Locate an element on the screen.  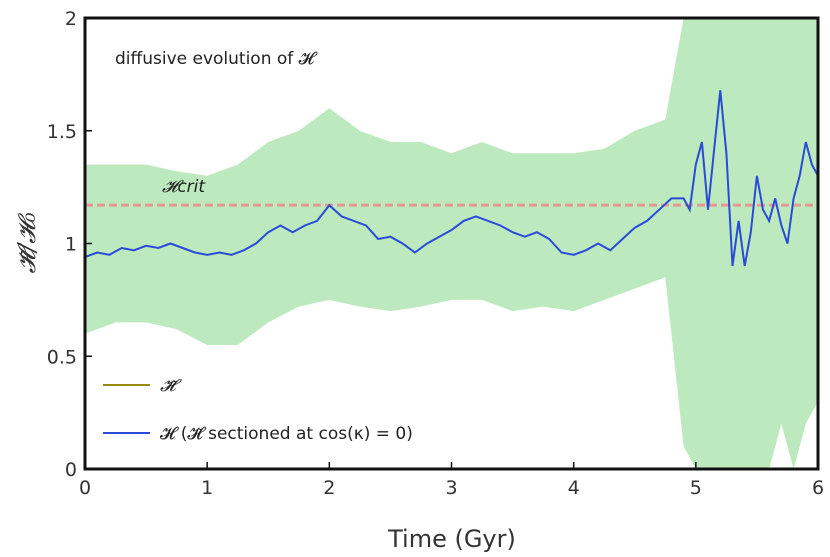
x-tick-label: 0 is located at coordinates (85, 488).